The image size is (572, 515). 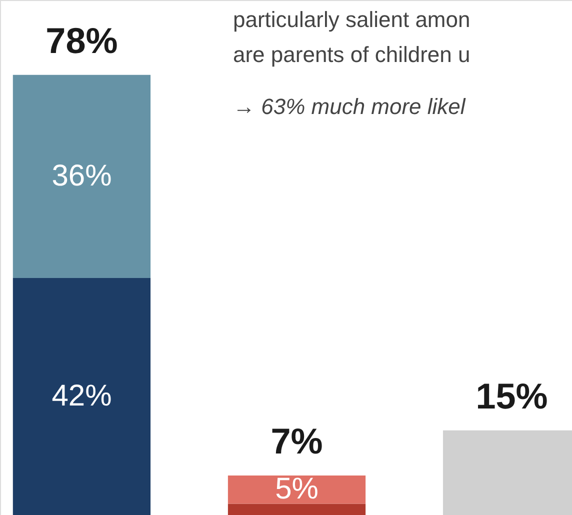 I want to click on annotation: → 63% much more likel, so click(x=349, y=106).